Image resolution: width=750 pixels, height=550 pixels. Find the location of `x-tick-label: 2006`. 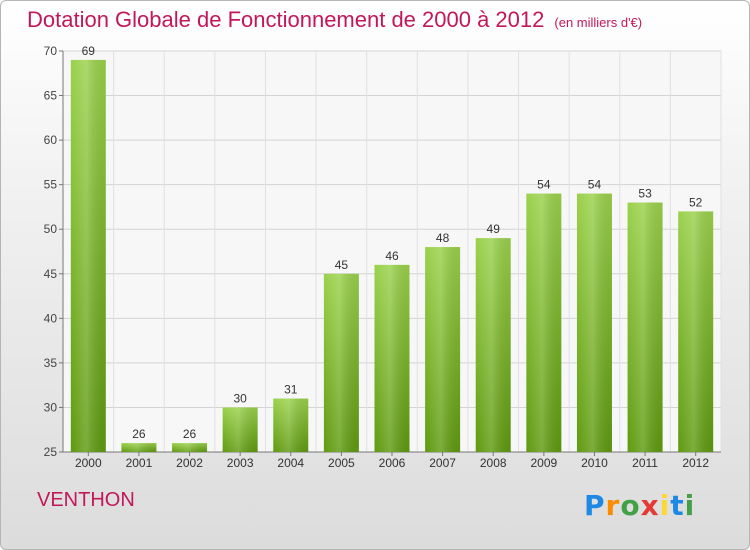

x-tick-label: 2006 is located at coordinates (392, 463).